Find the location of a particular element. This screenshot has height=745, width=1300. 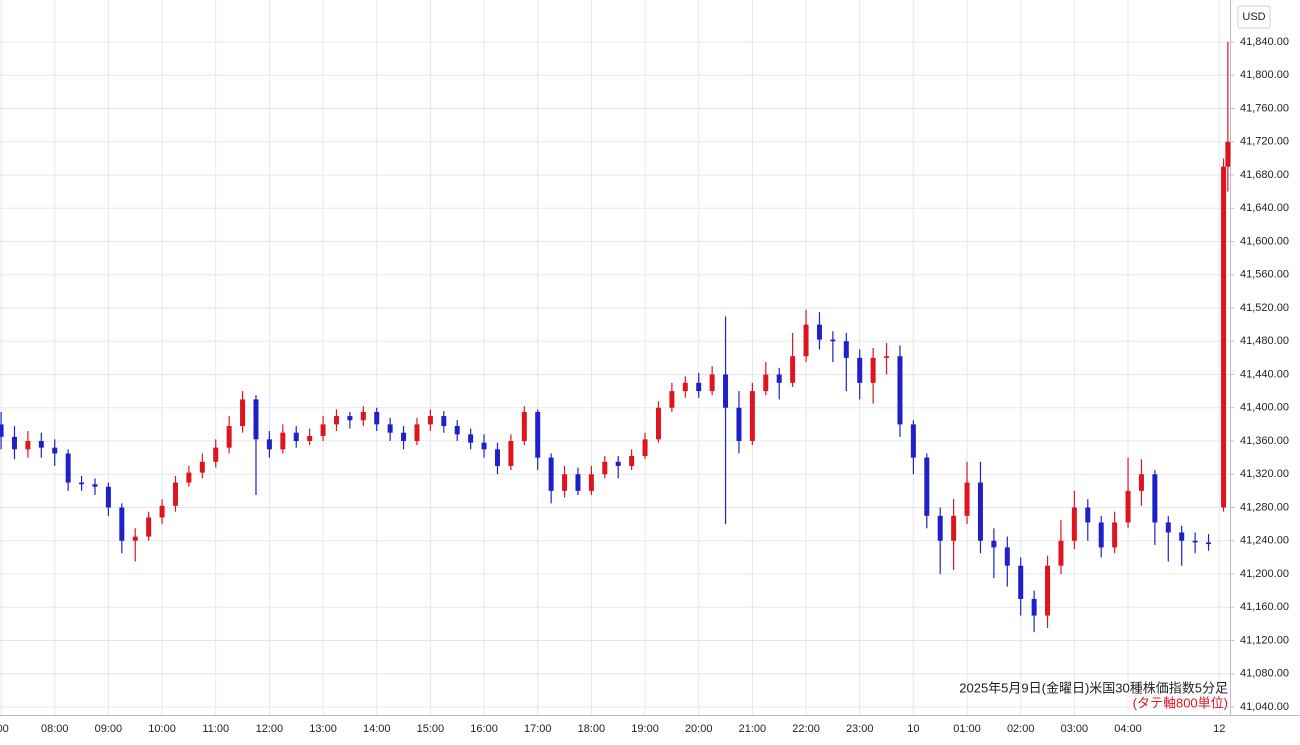

currency-box is located at coordinates (1254, 17).